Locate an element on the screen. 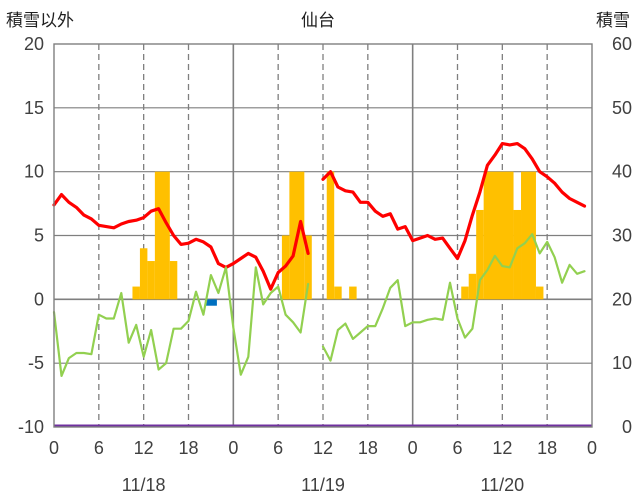 The image size is (636, 501). right-tick-label: 50 is located at coordinates (622, 108).